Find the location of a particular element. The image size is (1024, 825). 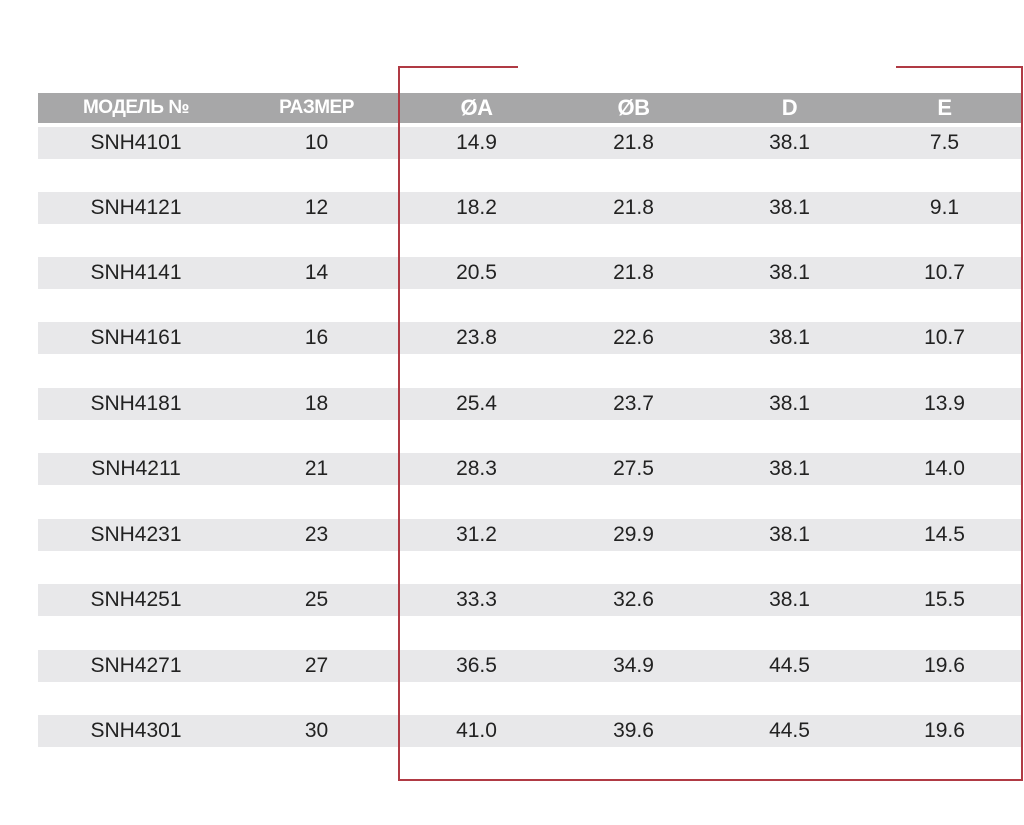

table-row: SNH4161 16 23.8 22.6 38.1 10.7 is located at coordinates (530, 338).